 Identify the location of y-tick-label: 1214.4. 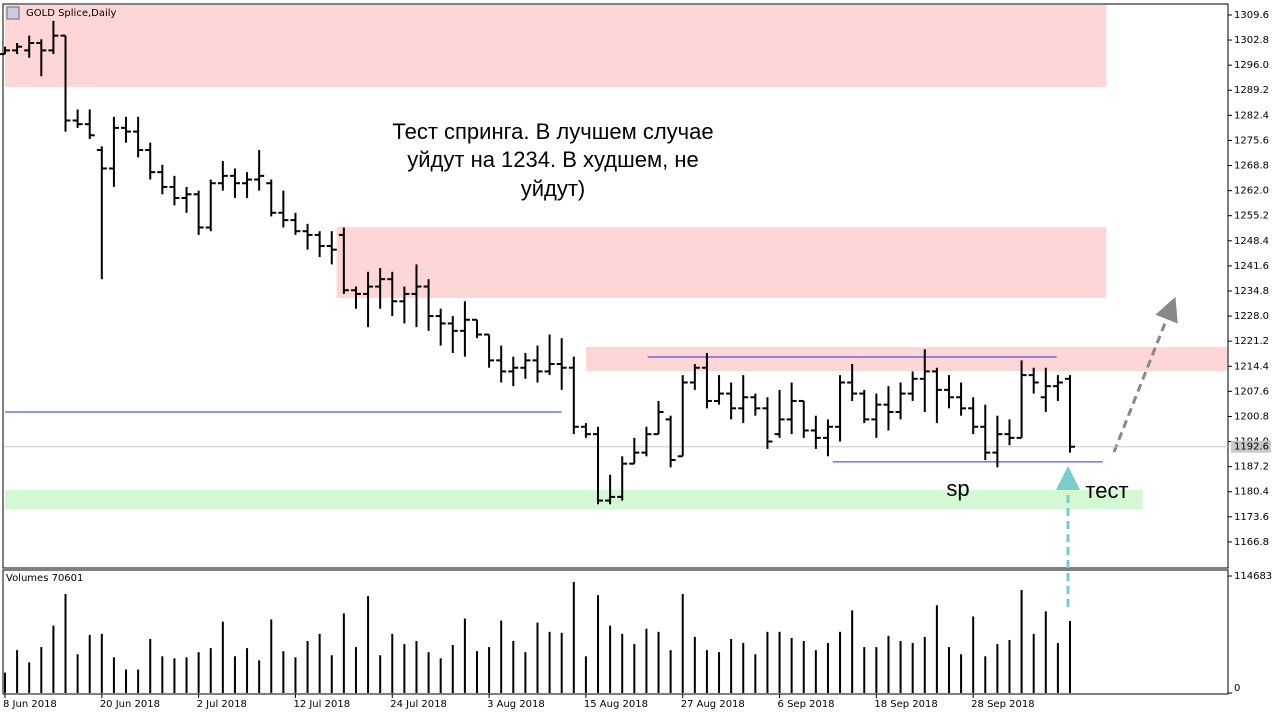
(1251, 366).